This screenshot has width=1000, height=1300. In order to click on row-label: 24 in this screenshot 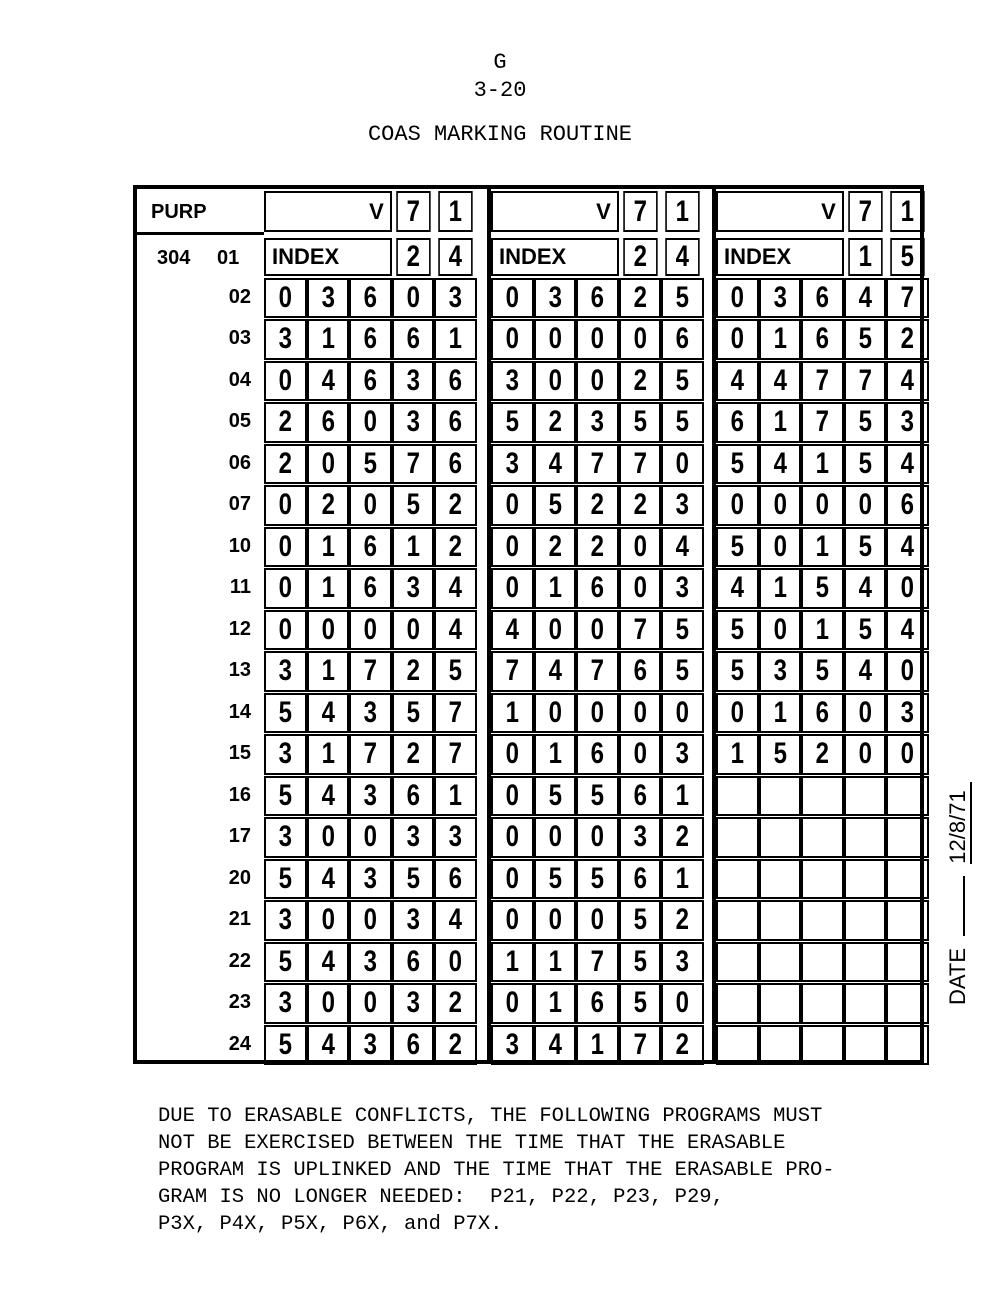, I will do `click(239, 1043)`.